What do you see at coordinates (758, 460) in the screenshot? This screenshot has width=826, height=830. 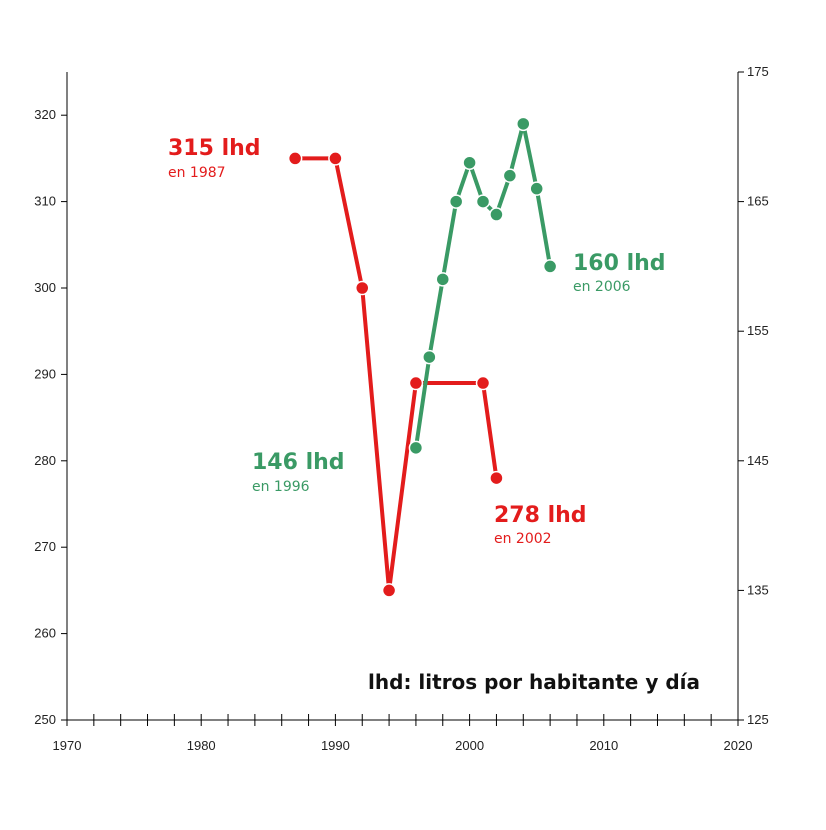 I see `y-right-tick-label: 145` at bounding box center [758, 460].